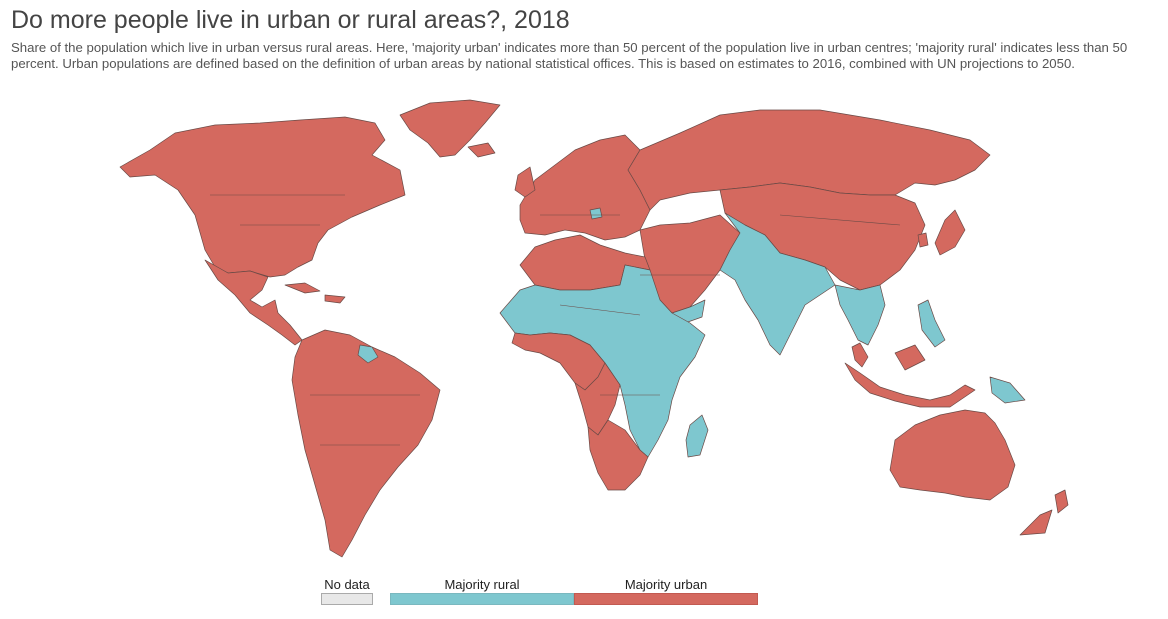 This screenshot has width=1168, height=619. Describe the element at coordinates (1044, 512) in the screenshot. I see `region-new-zealand` at that location.